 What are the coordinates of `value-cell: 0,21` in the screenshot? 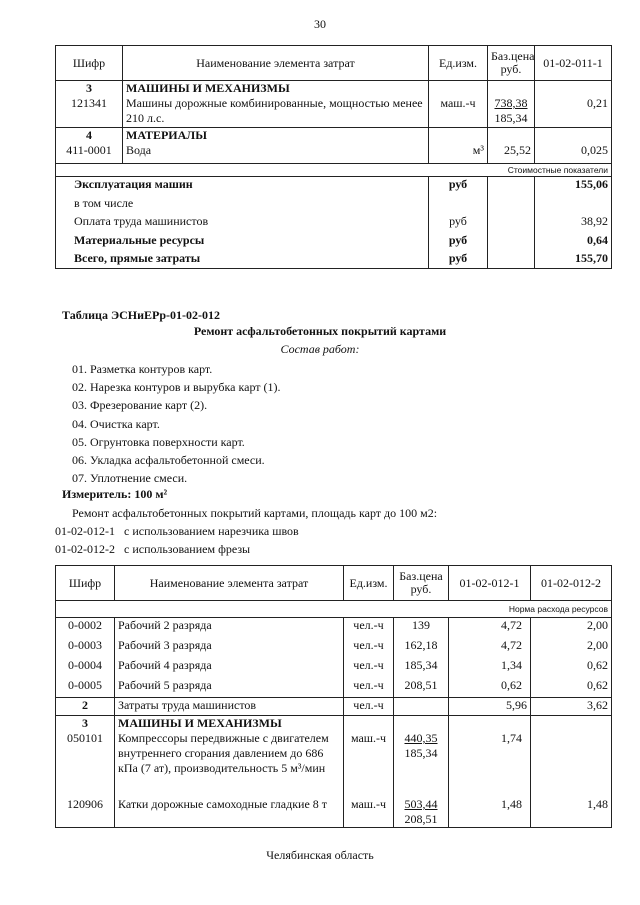 It's located at (573, 111).